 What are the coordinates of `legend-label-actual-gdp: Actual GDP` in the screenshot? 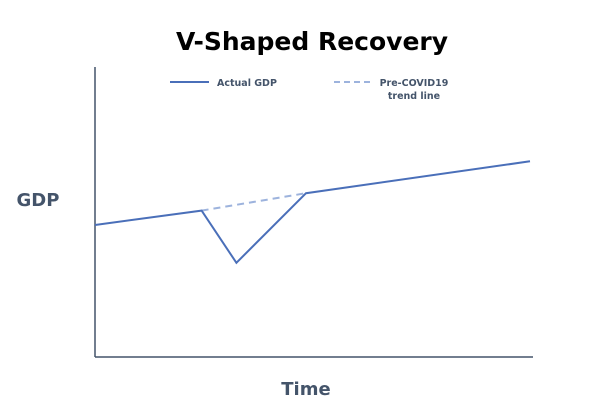 It's located at (247, 83).